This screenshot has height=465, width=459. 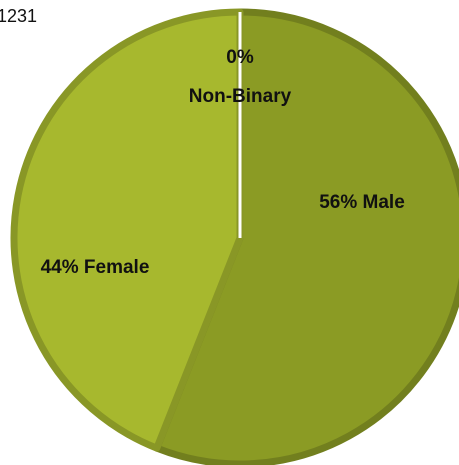 I want to click on data-label: 44% Female, so click(x=95, y=267).